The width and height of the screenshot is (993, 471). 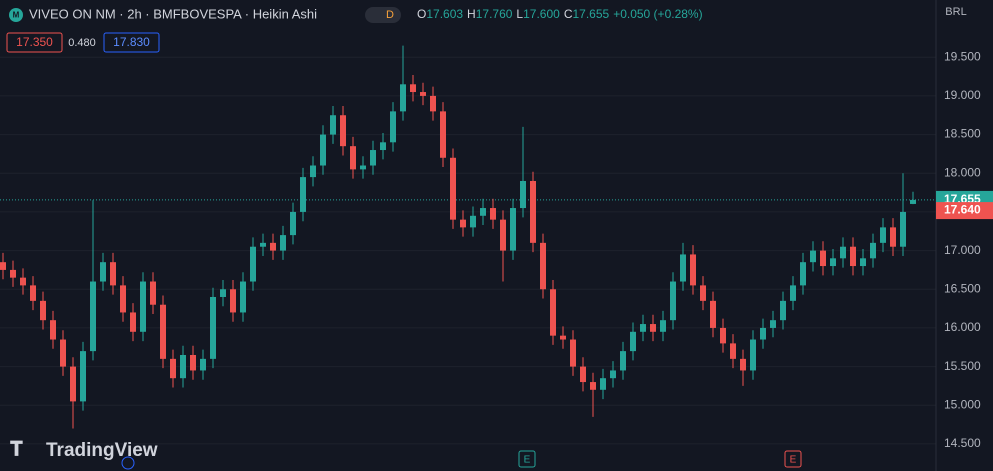 What do you see at coordinates (568, 14) in the screenshot?
I see `legend-c-label: C` at bounding box center [568, 14].